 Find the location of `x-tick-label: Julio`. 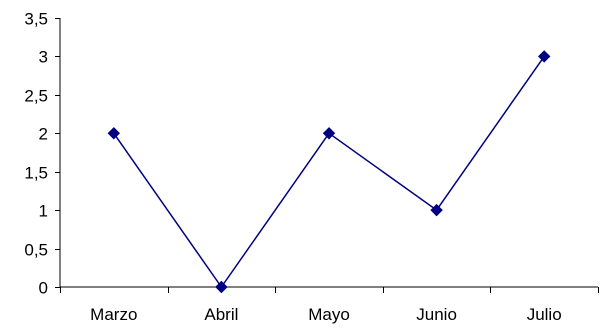

x-tick-label: Julio is located at coordinates (544, 314).